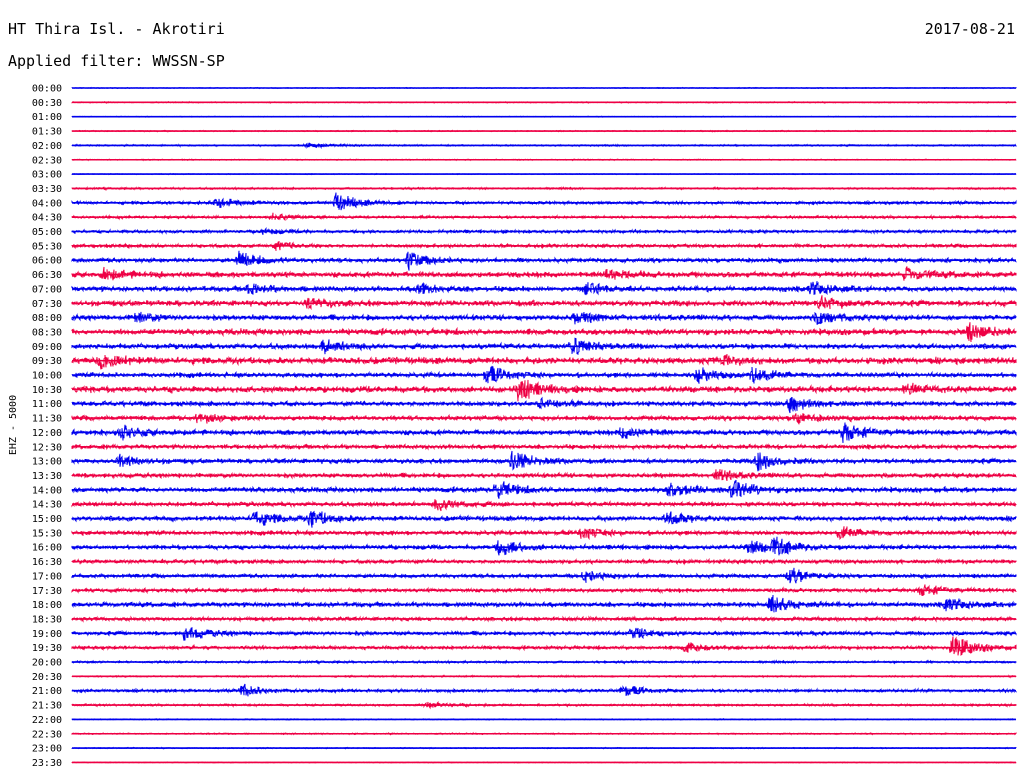 This screenshot has height=780, width=1024. I want to click on row-time-label: 18:30, so click(47, 619).